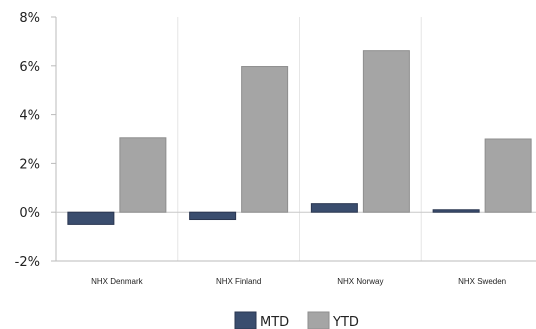 The width and height of the screenshot is (536, 329). What do you see at coordinates (117, 281) in the screenshot?
I see `x-category-label: NHX Denmark` at bounding box center [117, 281].